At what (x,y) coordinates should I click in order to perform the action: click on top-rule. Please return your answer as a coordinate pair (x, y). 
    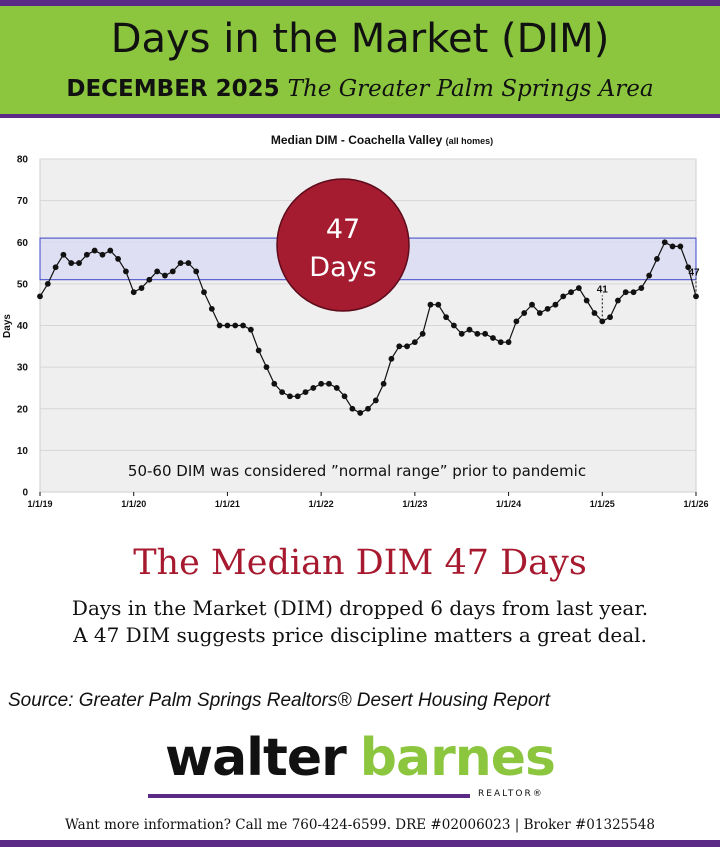
    Looking at the image, I should click on (360, 3).